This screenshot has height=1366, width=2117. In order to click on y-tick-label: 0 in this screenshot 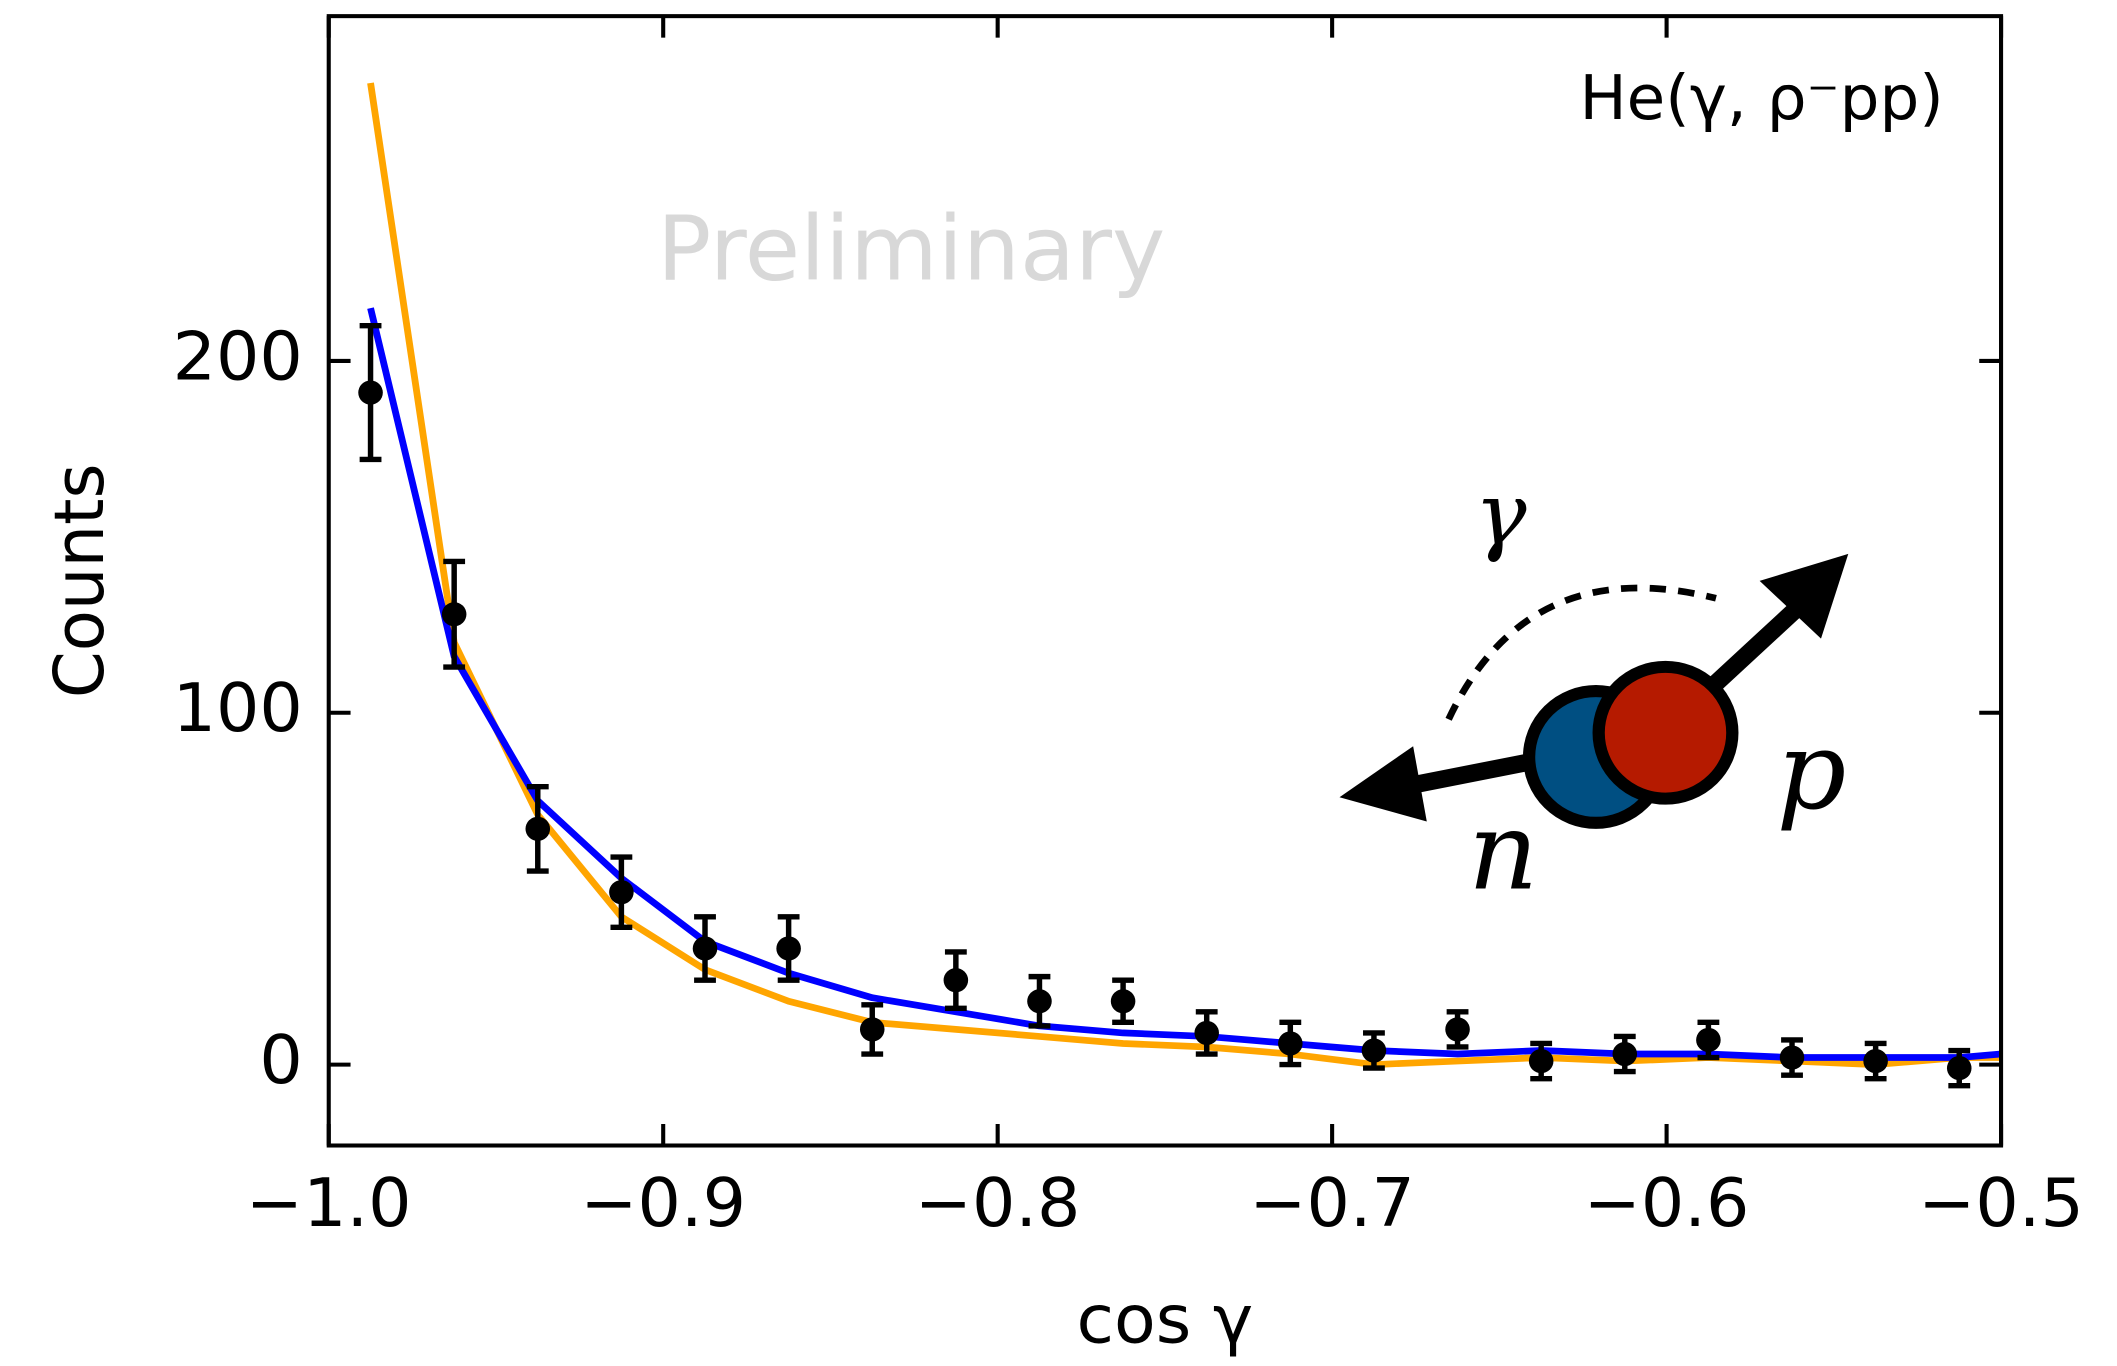, I will do `click(280, 1059)`.